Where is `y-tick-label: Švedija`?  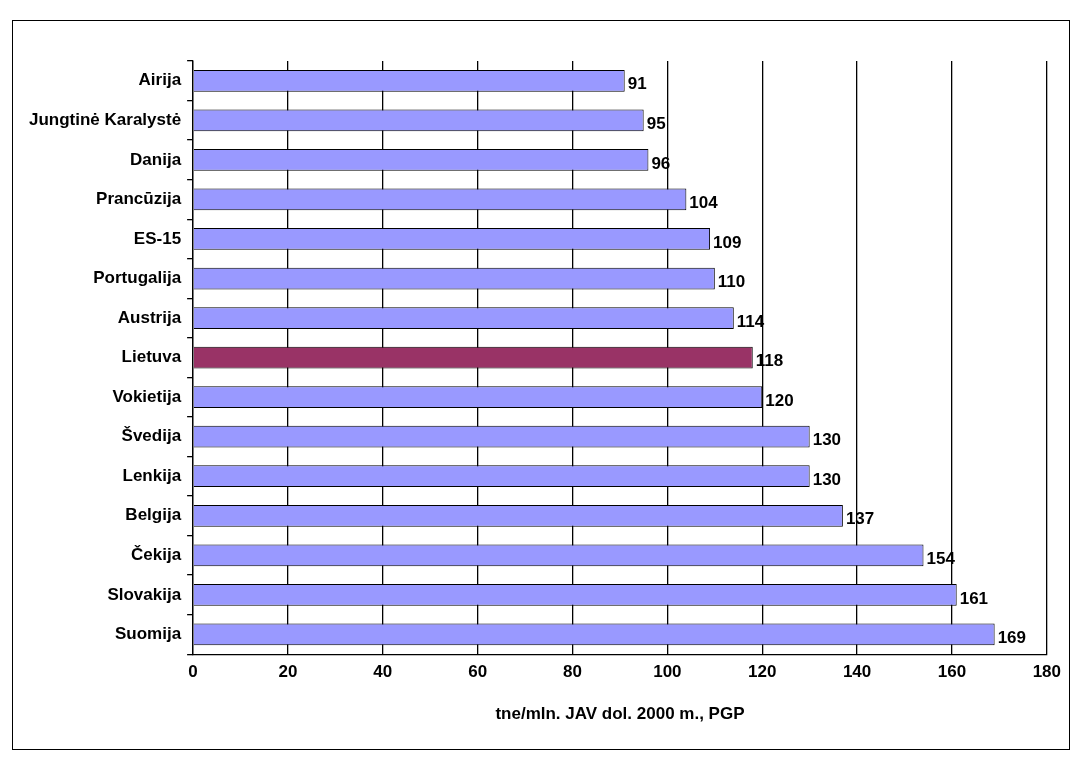
y-tick-label: Švedija is located at coordinates (151, 436).